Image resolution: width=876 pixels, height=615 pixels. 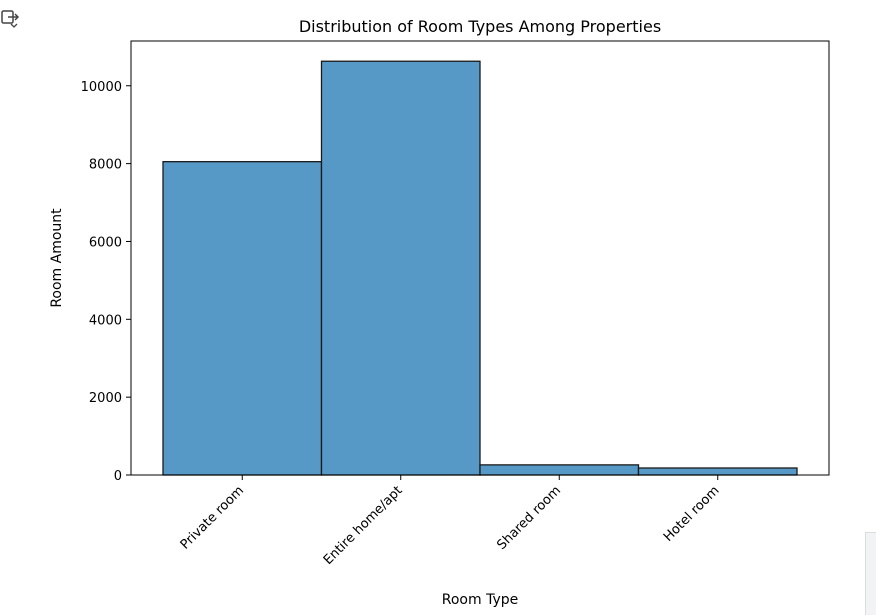 I want to click on bar-entire-home-apt, so click(x=400, y=268).